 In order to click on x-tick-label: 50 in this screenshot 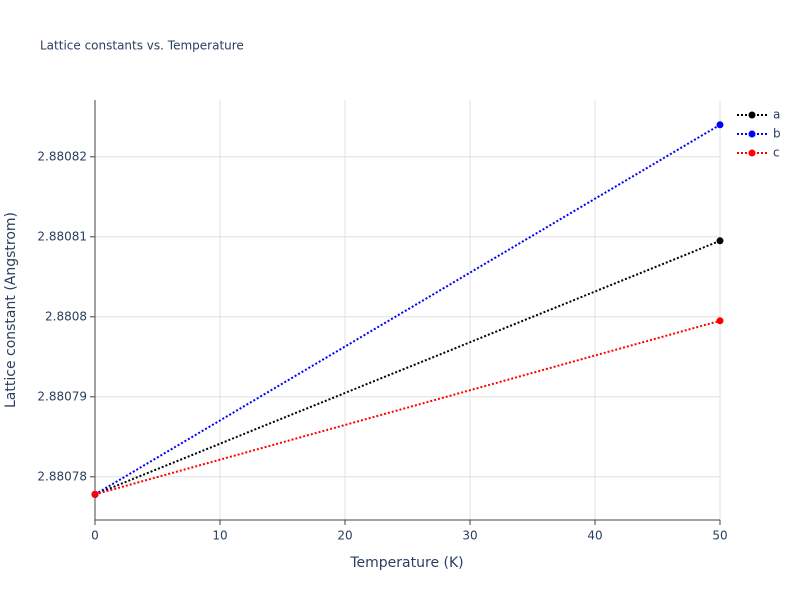, I will do `click(719, 536)`.